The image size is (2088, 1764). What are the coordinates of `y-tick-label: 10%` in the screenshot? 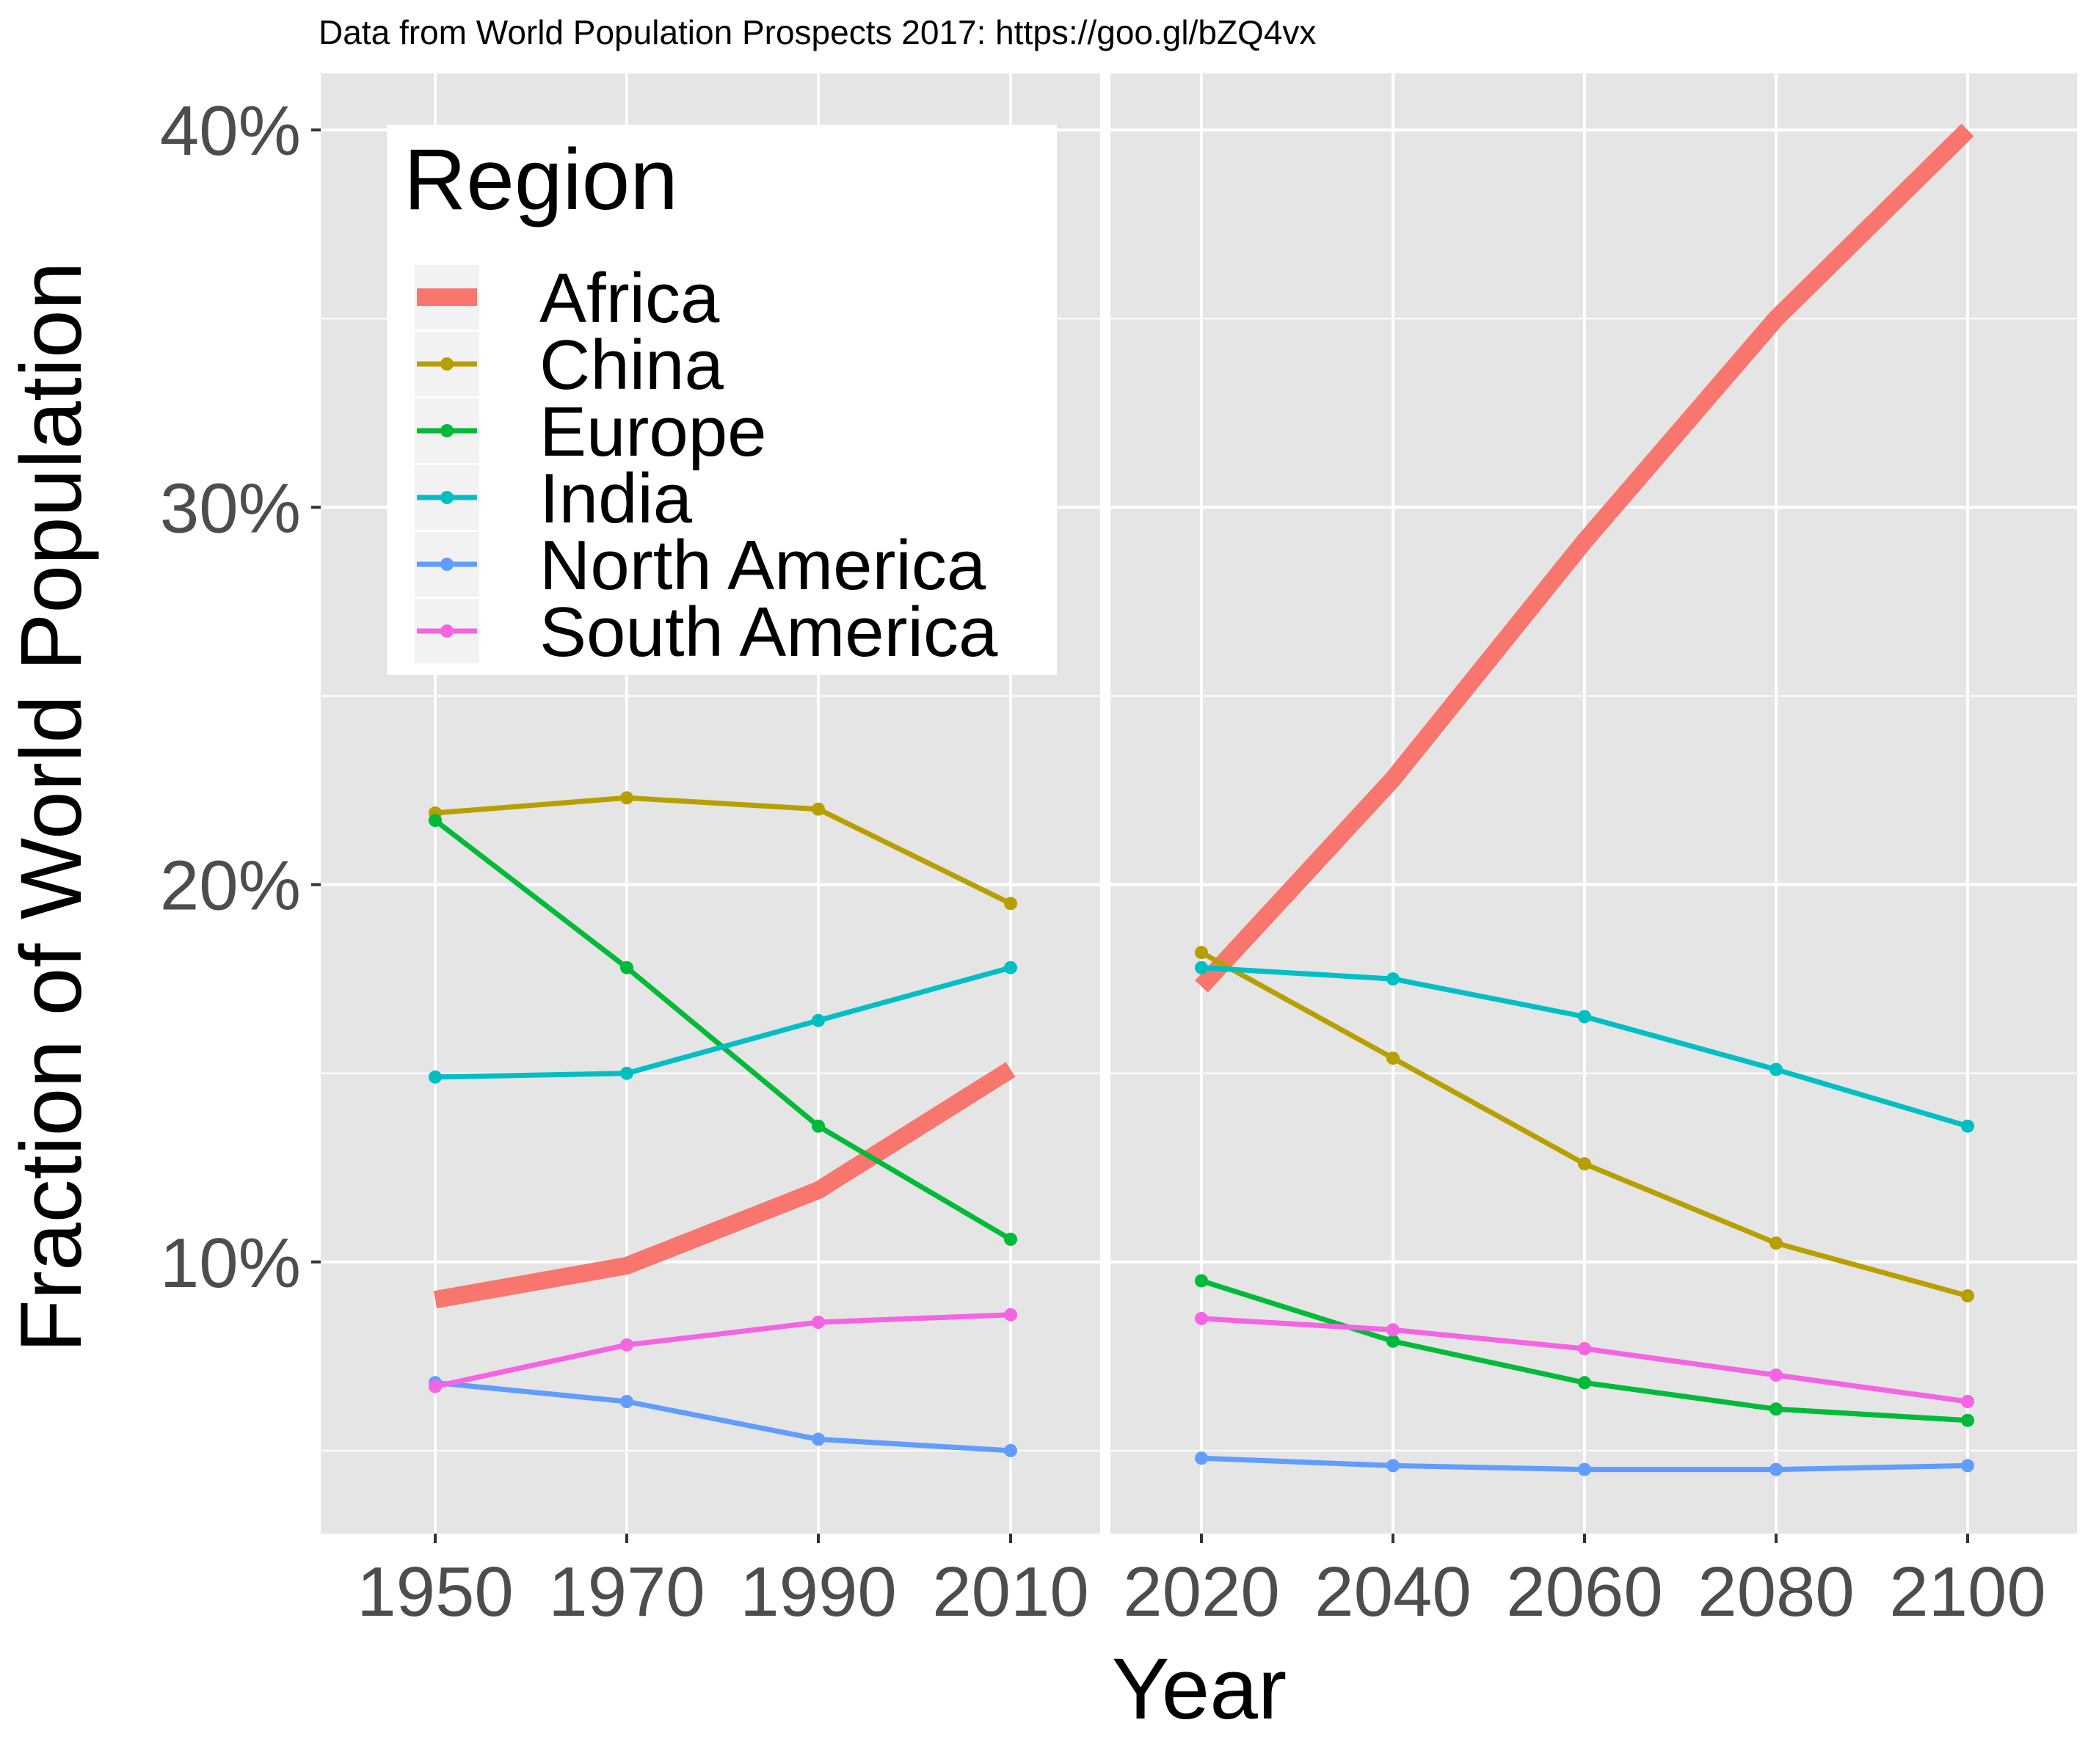 It's located at (231, 1263).